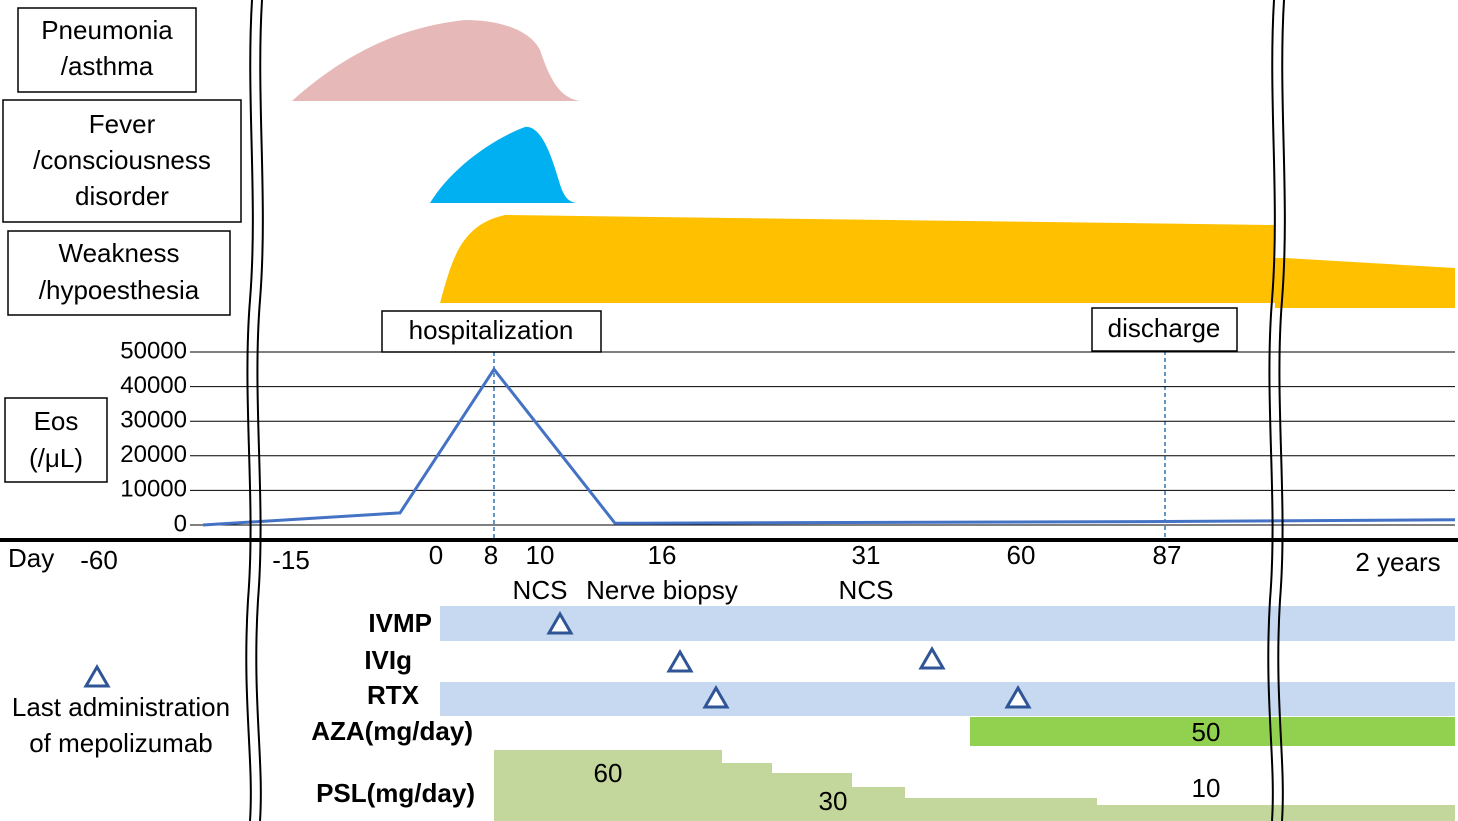 Image resolution: width=1458 pixels, height=821 pixels. Describe the element at coordinates (393, 695) in the screenshot. I see `treatment-label: RTX` at that location.